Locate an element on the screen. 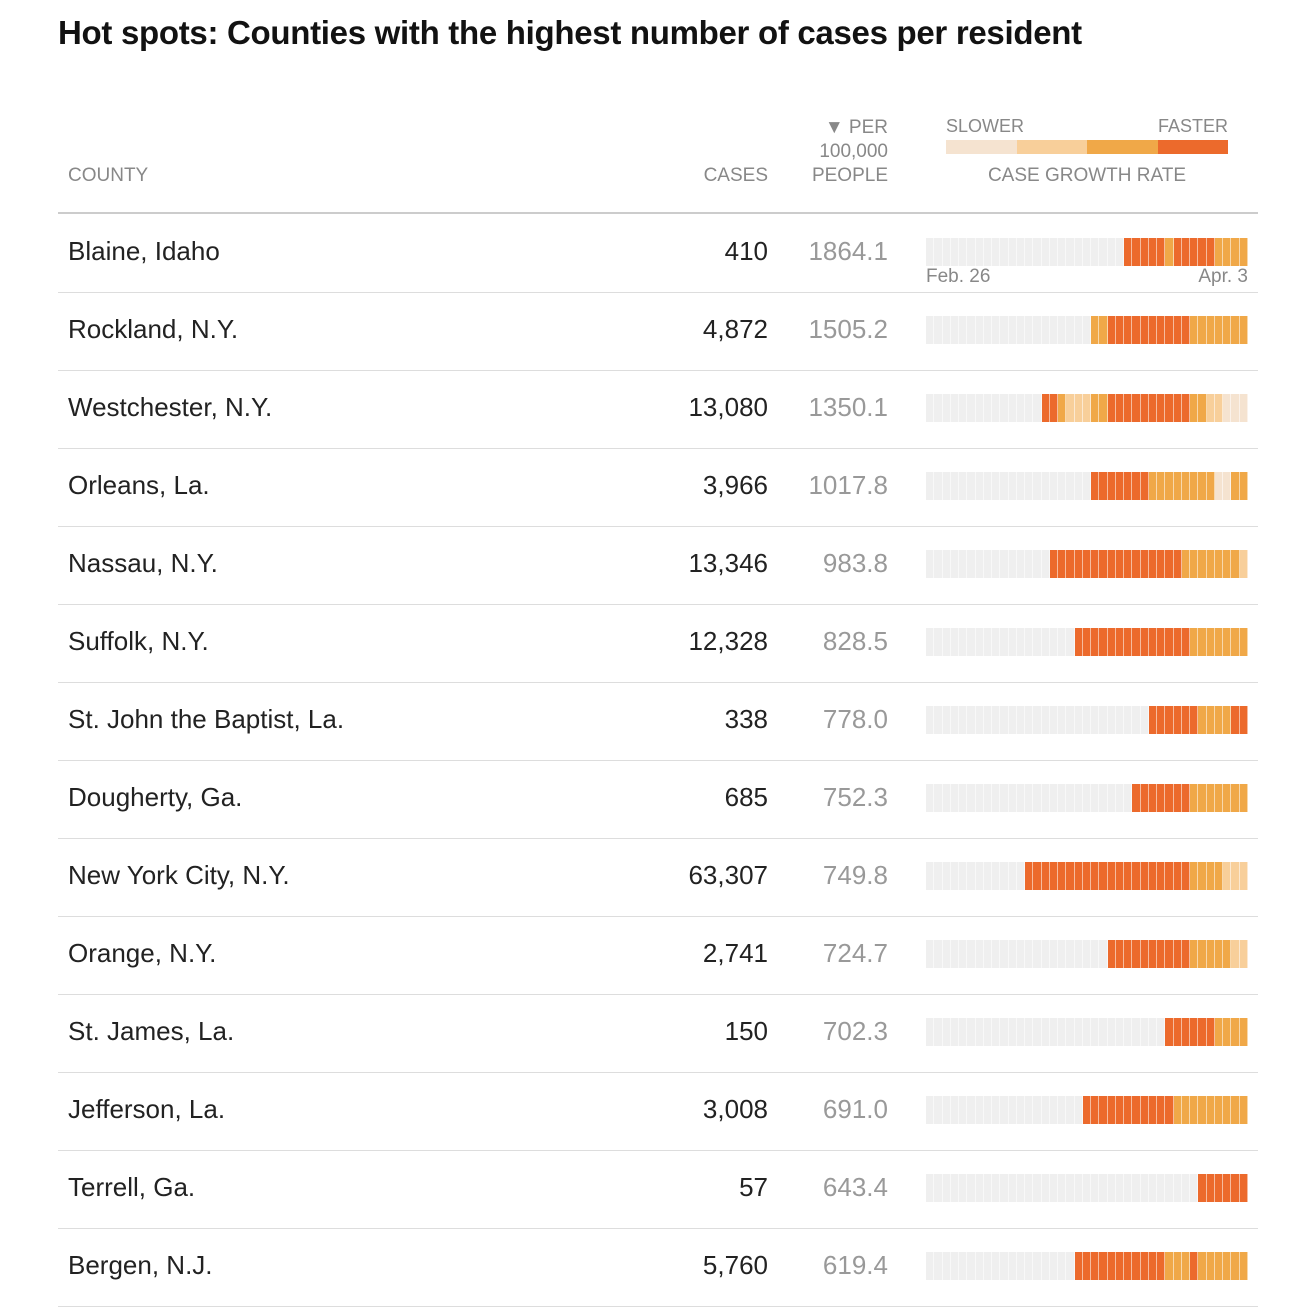 The image size is (1296, 1307). table-row: Dougherty, Ga. 685 752.3 is located at coordinates (658, 799).